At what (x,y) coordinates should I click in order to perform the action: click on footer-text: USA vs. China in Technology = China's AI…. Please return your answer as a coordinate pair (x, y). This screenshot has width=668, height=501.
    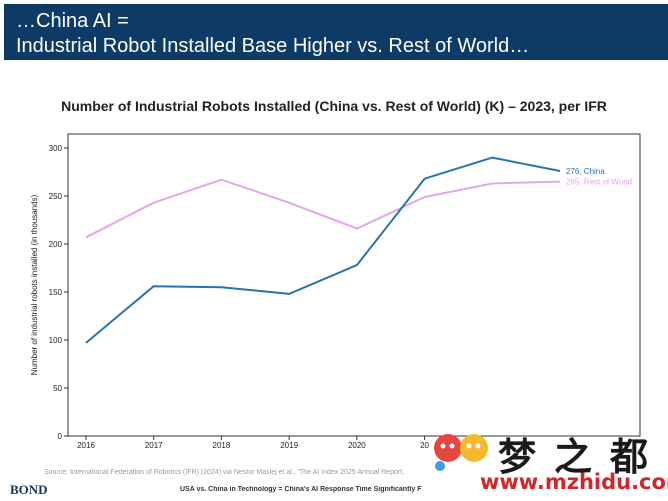
    Looking at the image, I should click on (301, 489).